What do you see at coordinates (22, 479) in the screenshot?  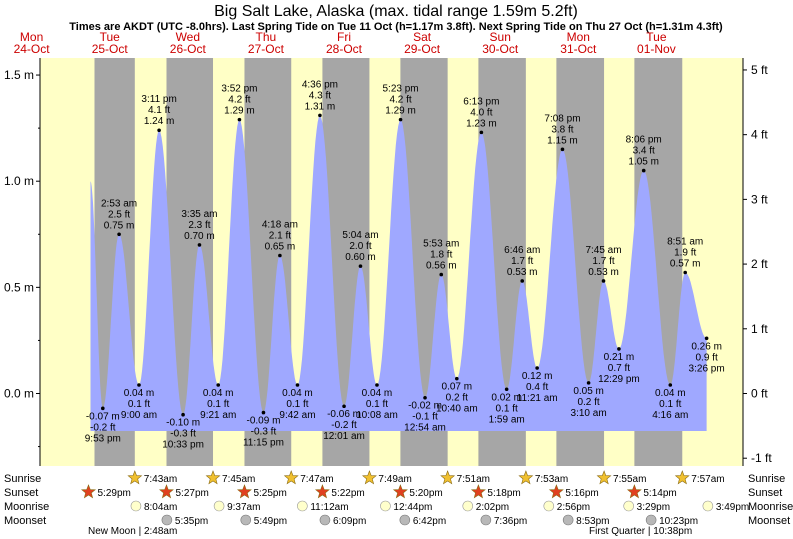 I see `row-label-left: Sunrise` at bounding box center [22, 479].